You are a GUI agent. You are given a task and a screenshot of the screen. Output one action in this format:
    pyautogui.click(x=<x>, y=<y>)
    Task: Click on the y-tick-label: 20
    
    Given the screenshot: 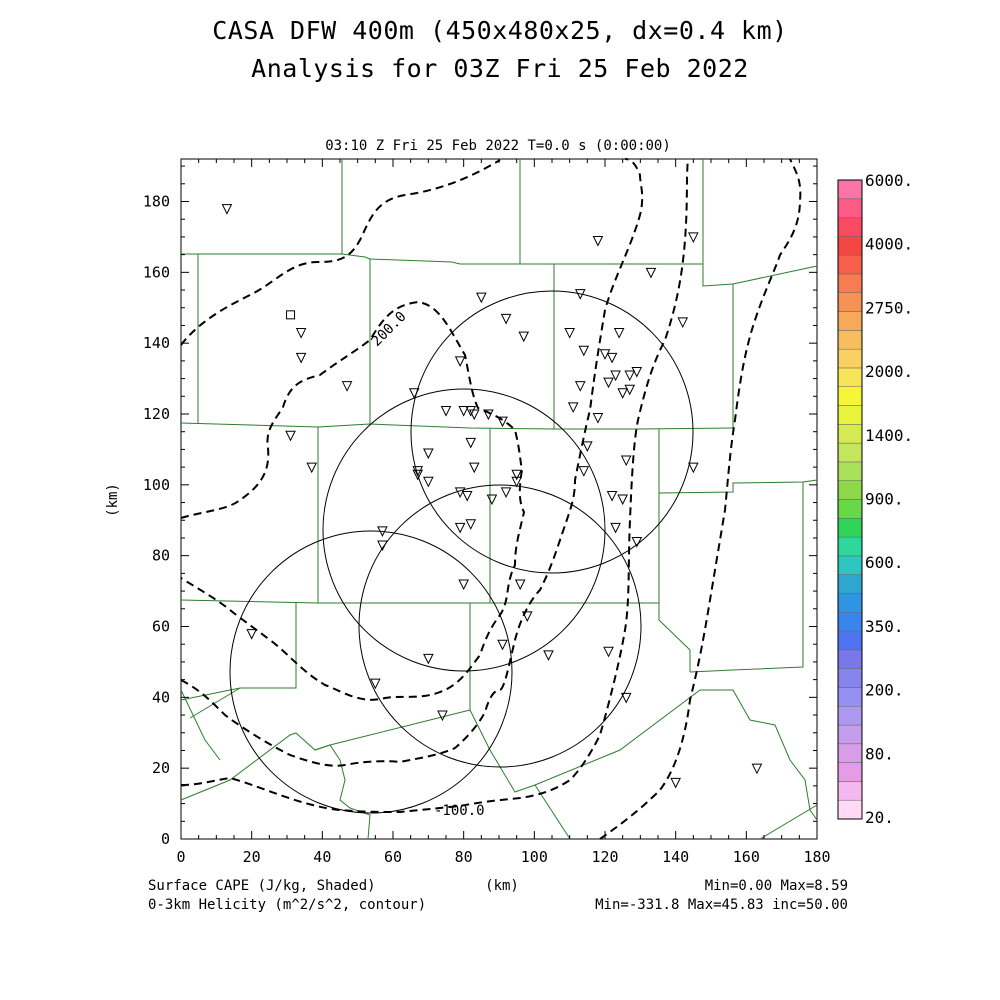 What is the action you would take?
    pyautogui.click(x=161, y=768)
    